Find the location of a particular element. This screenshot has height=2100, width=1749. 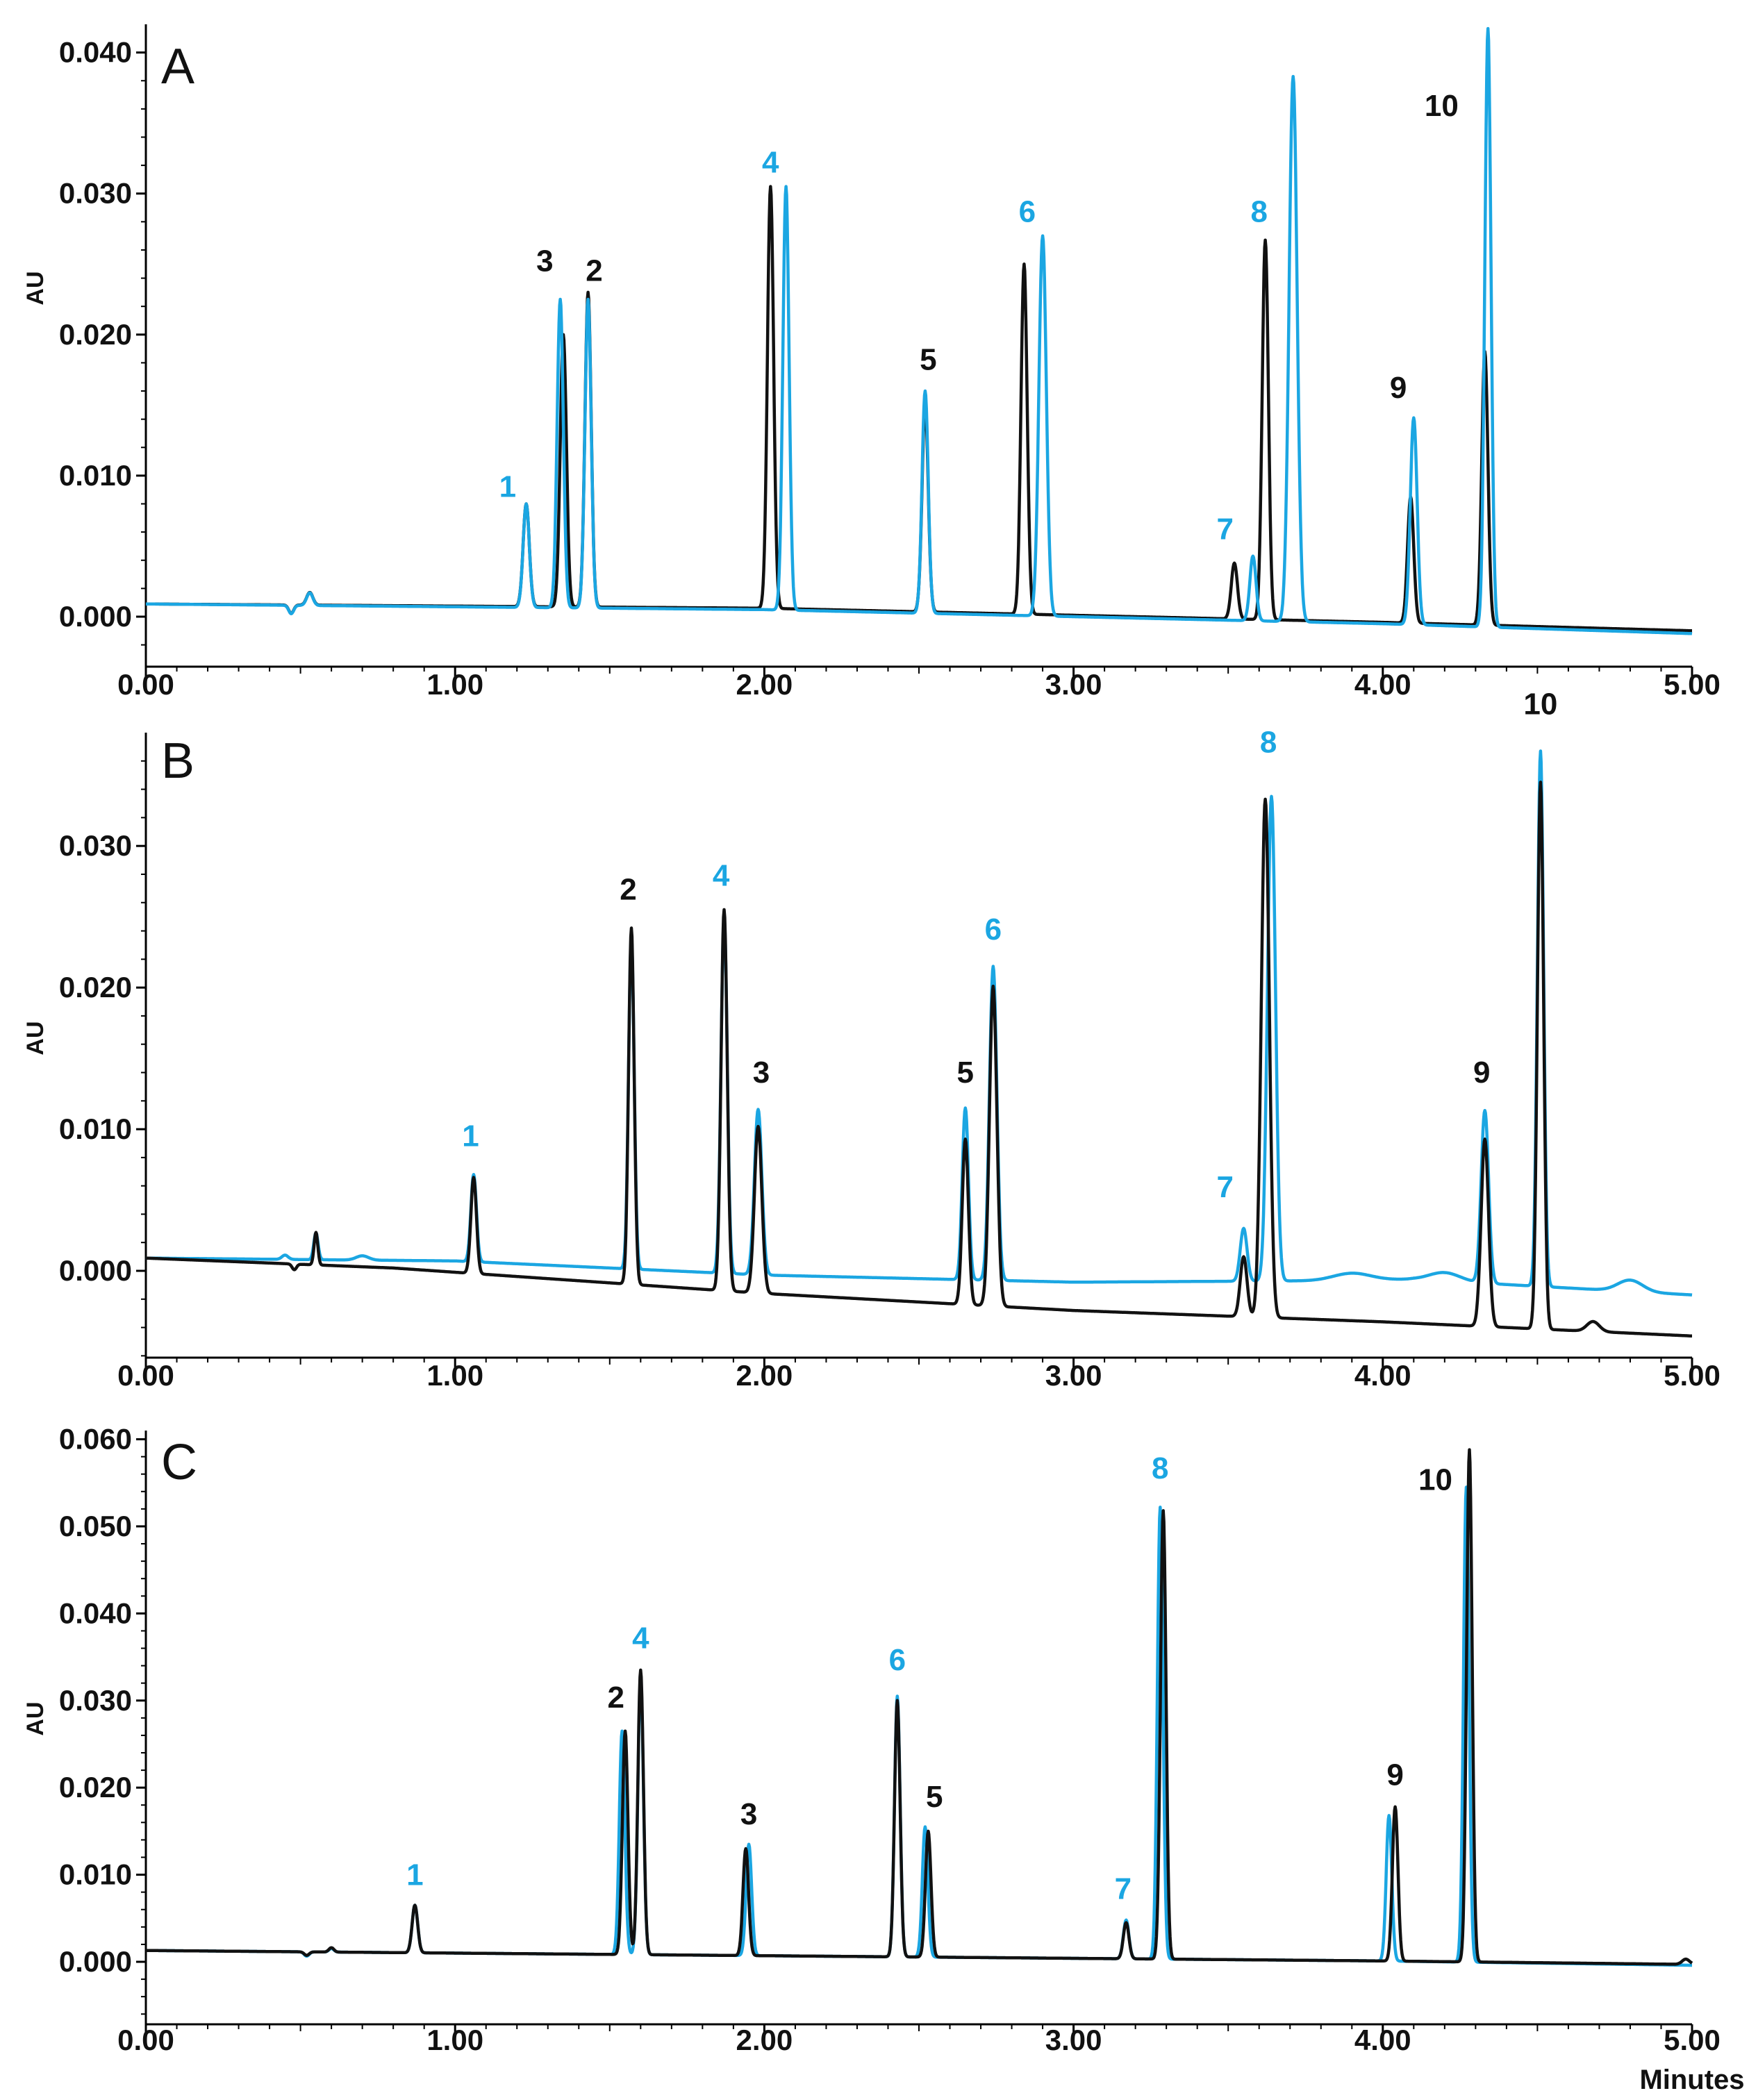

panel-letter: B is located at coordinates (177, 761).